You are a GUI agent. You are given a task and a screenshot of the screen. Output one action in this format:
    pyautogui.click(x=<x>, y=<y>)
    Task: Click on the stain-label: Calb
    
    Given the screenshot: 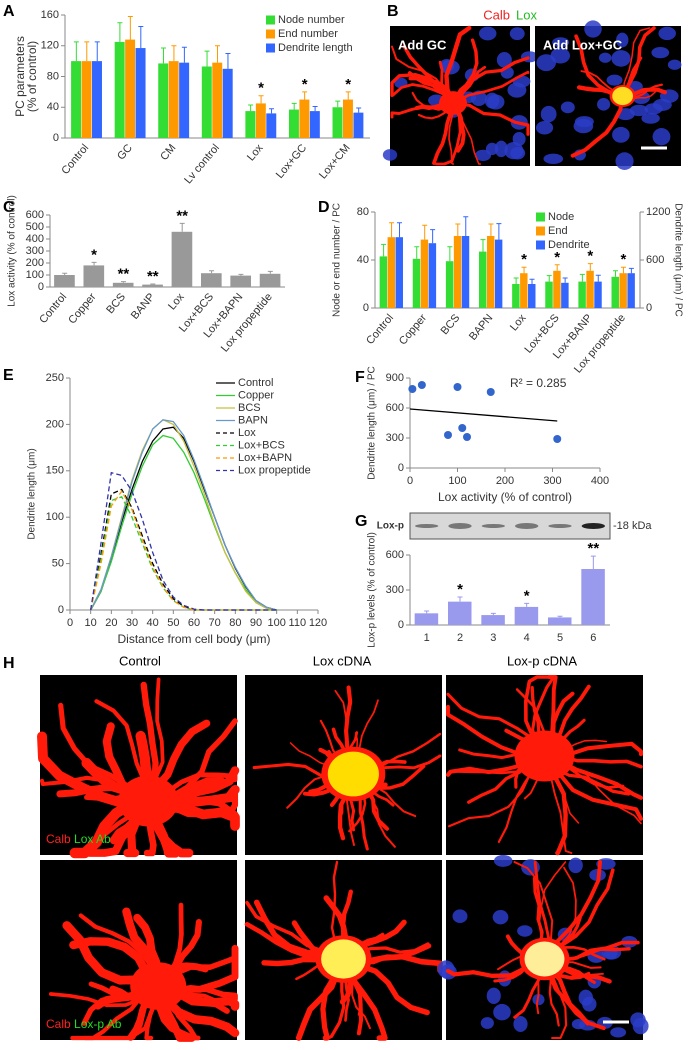 What is the action you would take?
    pyautogui.click(x=58, y=1024)
    